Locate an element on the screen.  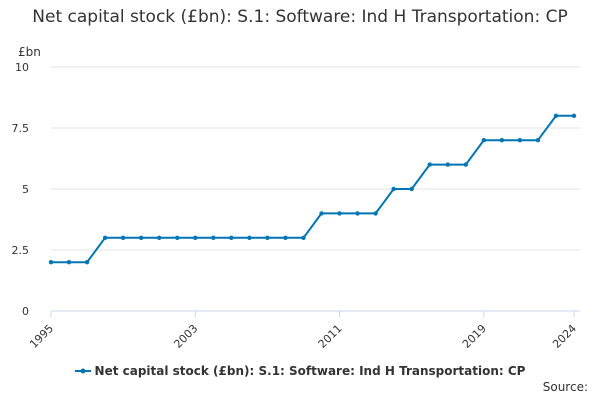
y-tick-label: 10 is located at coordinates (22, 67).